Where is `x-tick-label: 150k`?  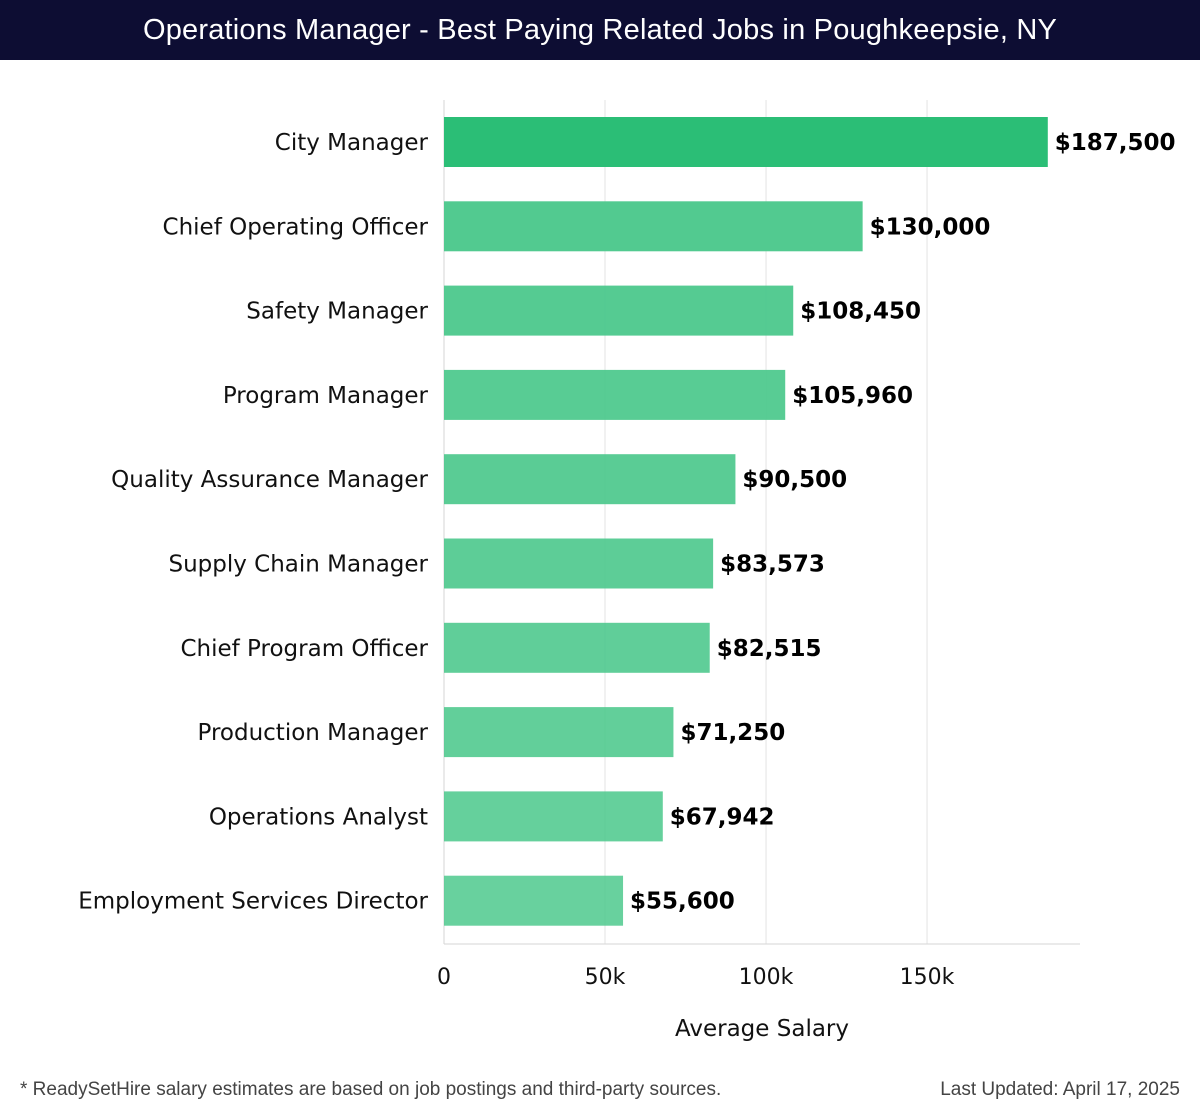 x-tick-label: 150k is located at coordinates (927, 977).